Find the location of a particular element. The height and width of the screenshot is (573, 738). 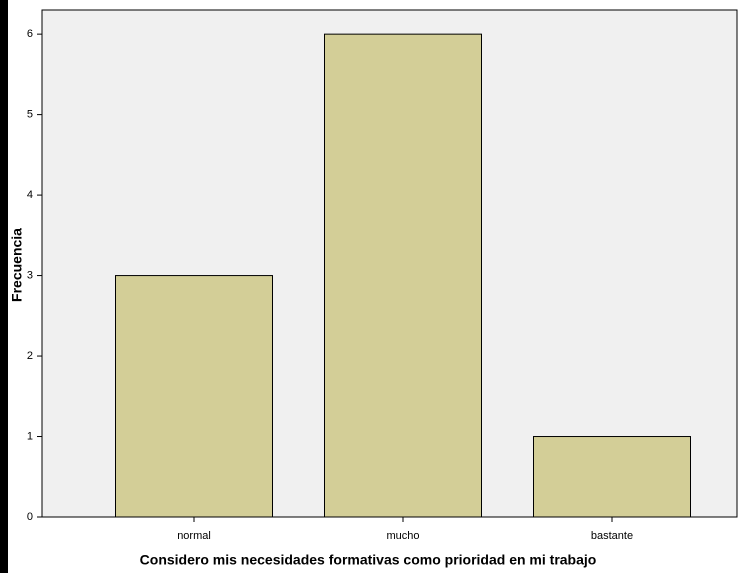

y-tick-label: 4 is located at coordinates (30, 195).